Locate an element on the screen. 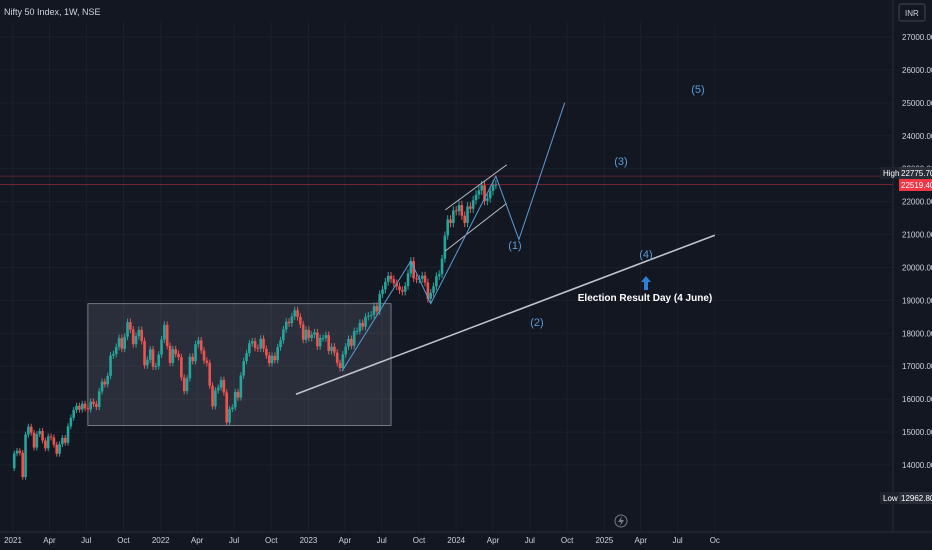 Image resolution: width=932 pixels, height=550 pixels. current-price-box is located at coordinates (915, 185).